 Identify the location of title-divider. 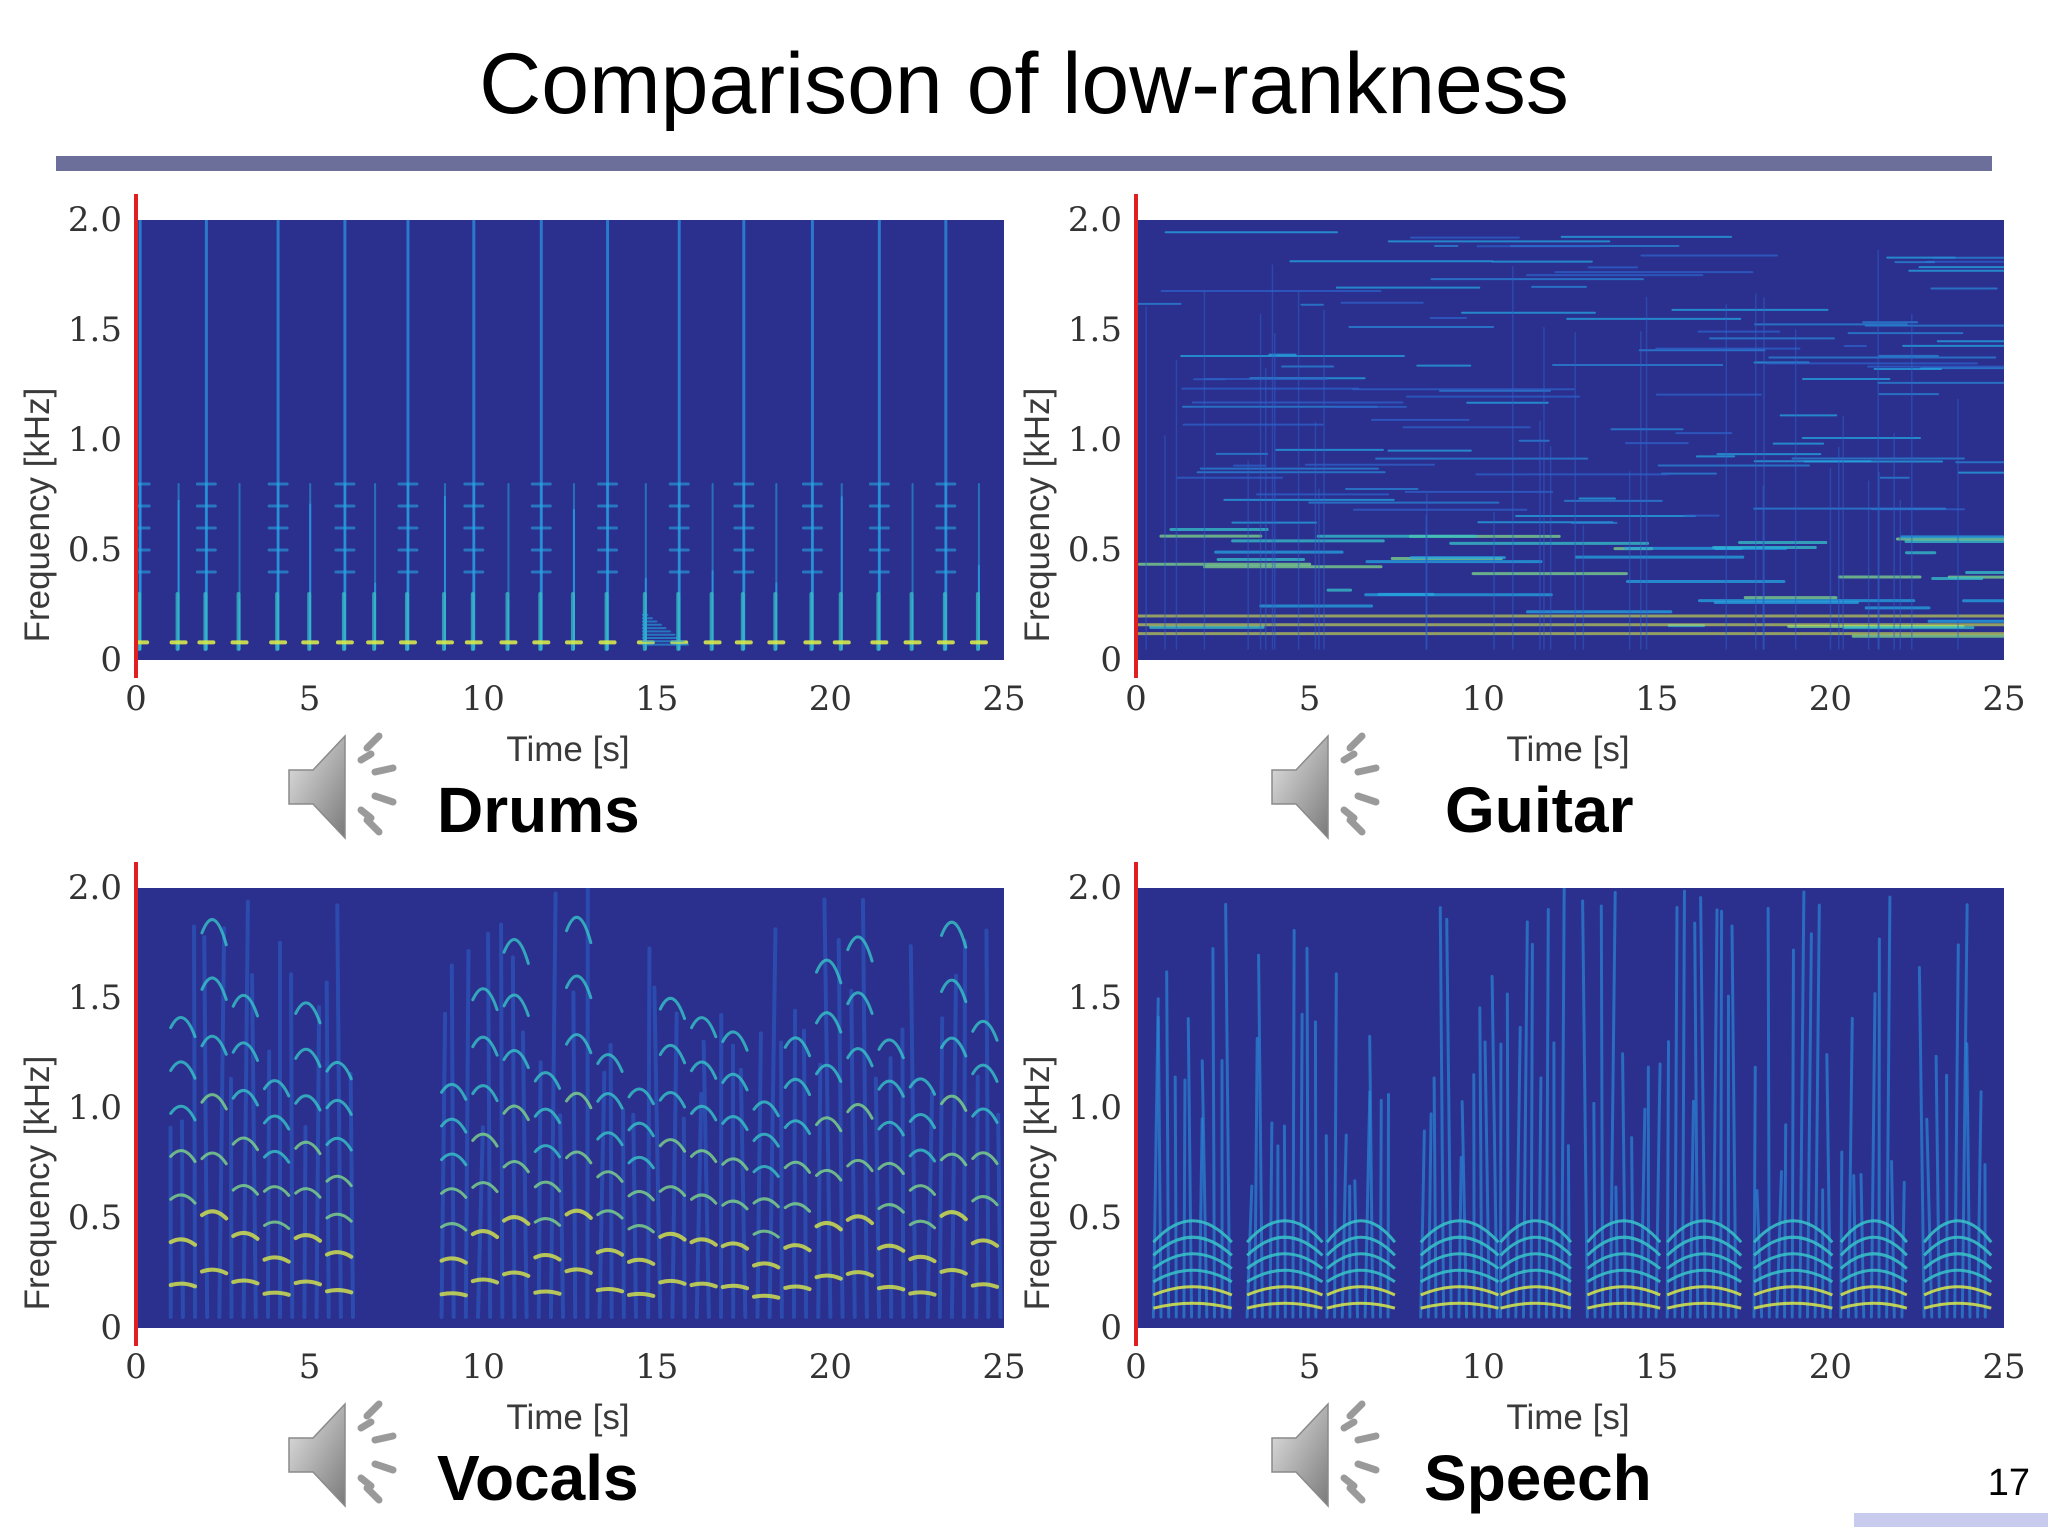
(1024, 163).